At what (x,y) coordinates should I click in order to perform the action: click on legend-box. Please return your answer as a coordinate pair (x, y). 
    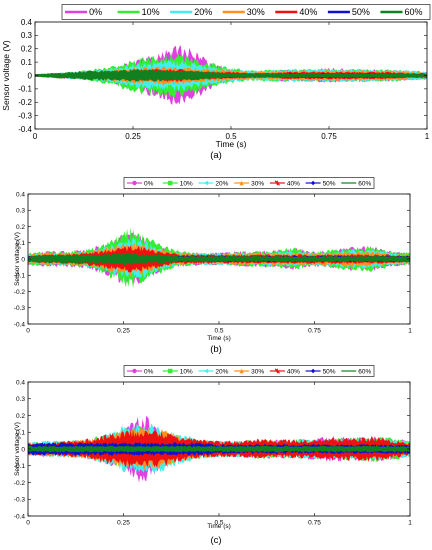
    Looking at the image, I should click on (246, 12).